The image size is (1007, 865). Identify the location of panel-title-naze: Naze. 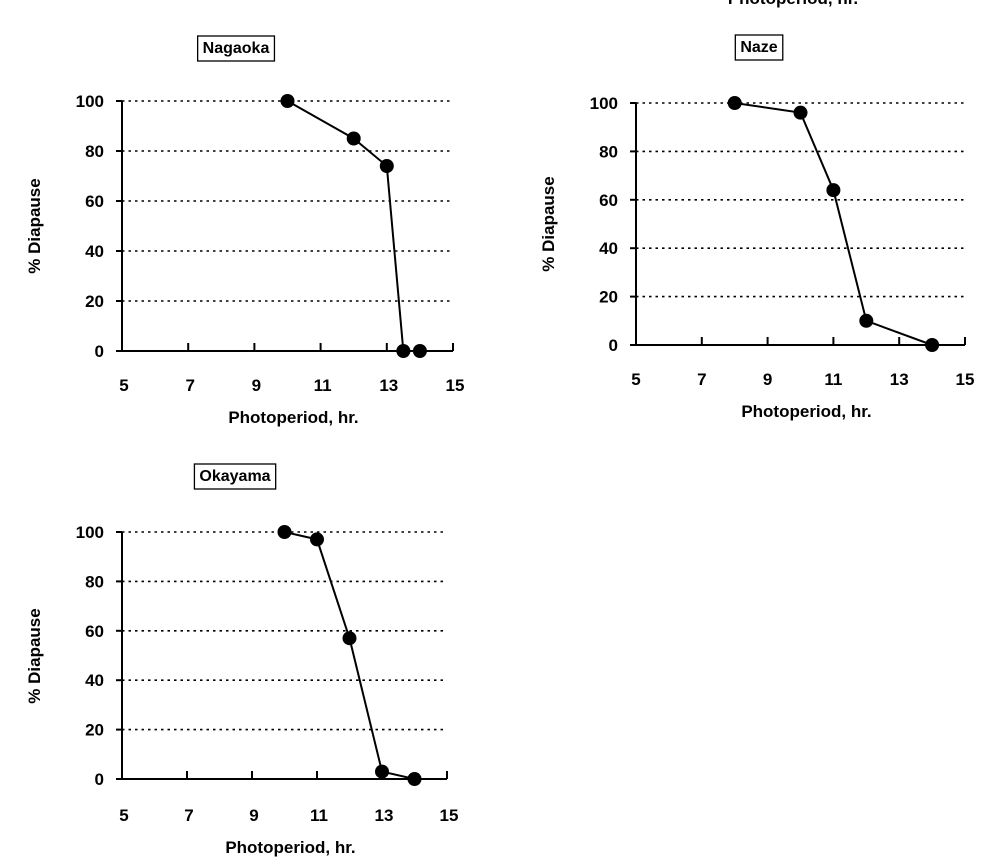
(758, 47).